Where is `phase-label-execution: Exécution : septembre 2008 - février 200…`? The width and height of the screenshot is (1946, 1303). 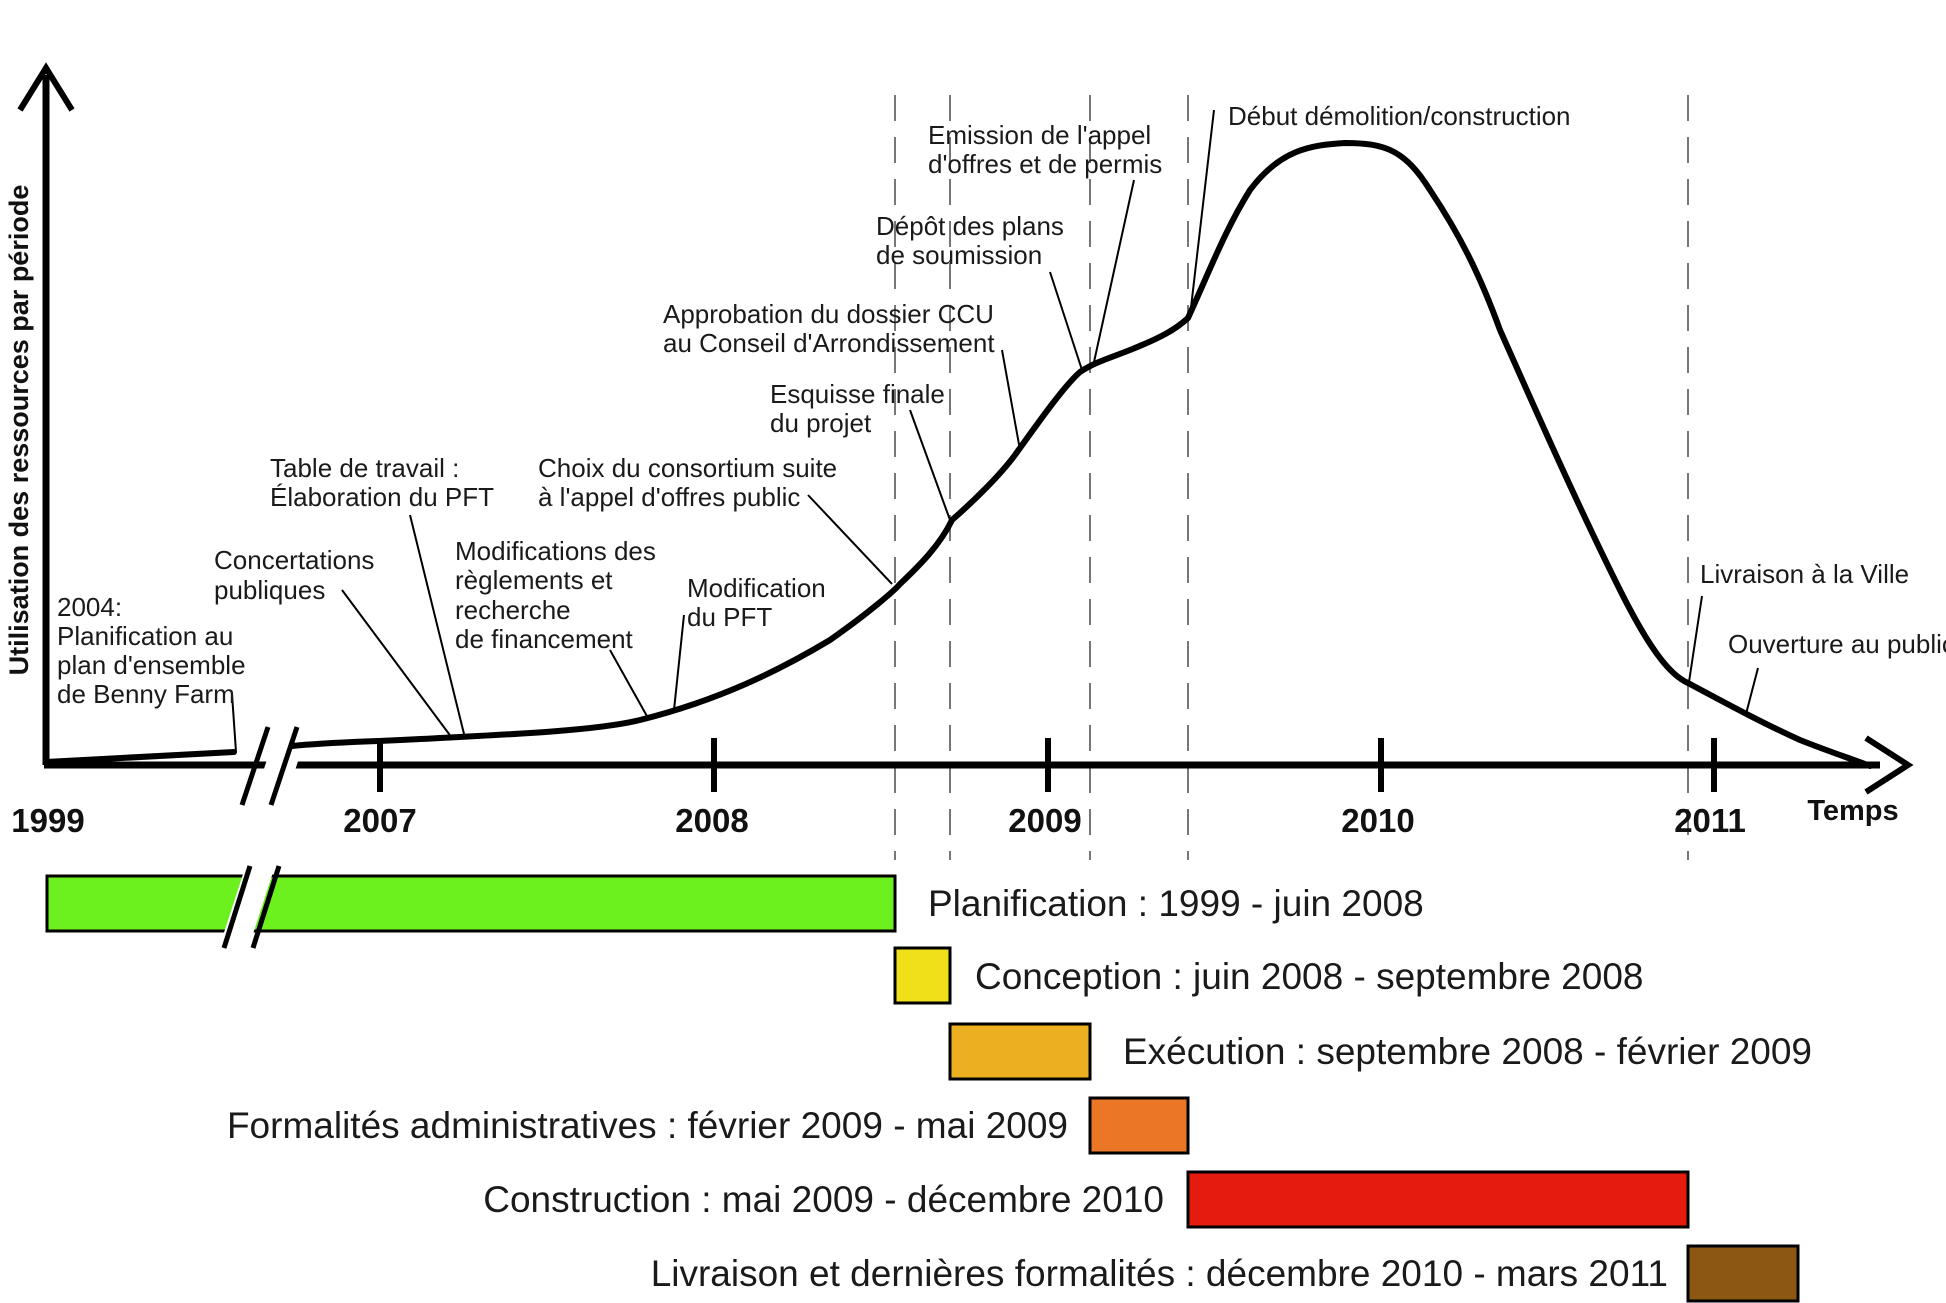 phase-label-execution: Exécution : septembre 2008 - février 200… is located at coordinates (1467, 1051).